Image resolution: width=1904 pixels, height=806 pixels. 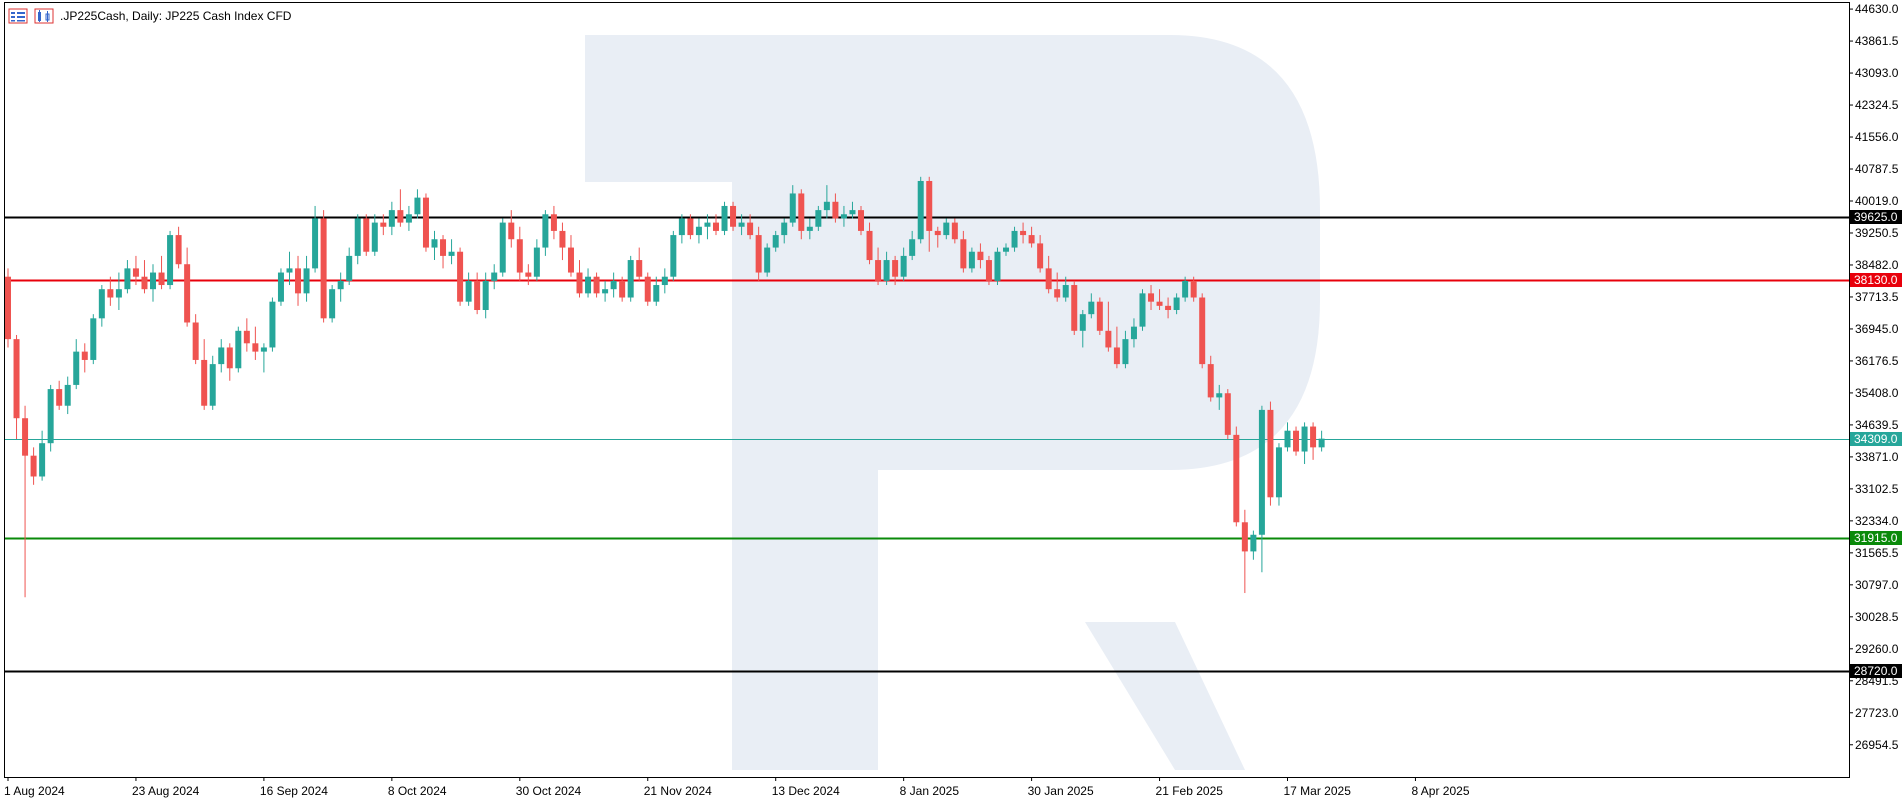 I want to click on x-tick-label: 13 Dec 2024, so click(x=806, y=791).